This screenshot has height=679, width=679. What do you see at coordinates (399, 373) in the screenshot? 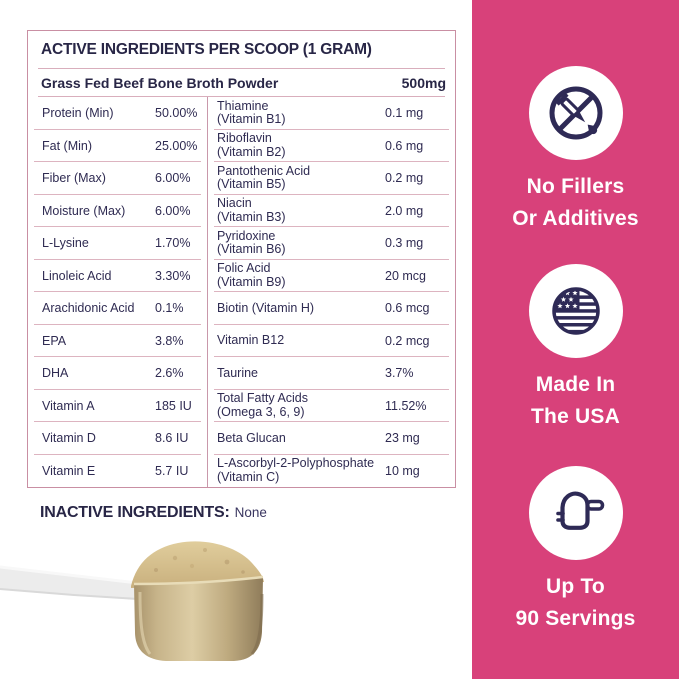
I see `nutrient-value: 3.7%` at bounding box center [399, 373].